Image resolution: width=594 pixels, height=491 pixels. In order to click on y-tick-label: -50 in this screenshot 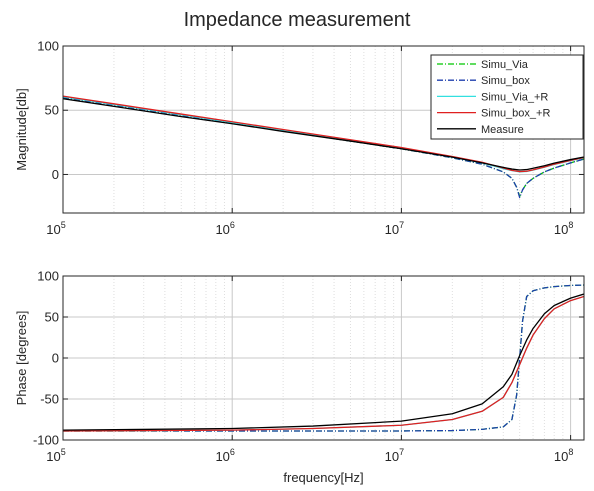, I will do `click(49, 399)`.